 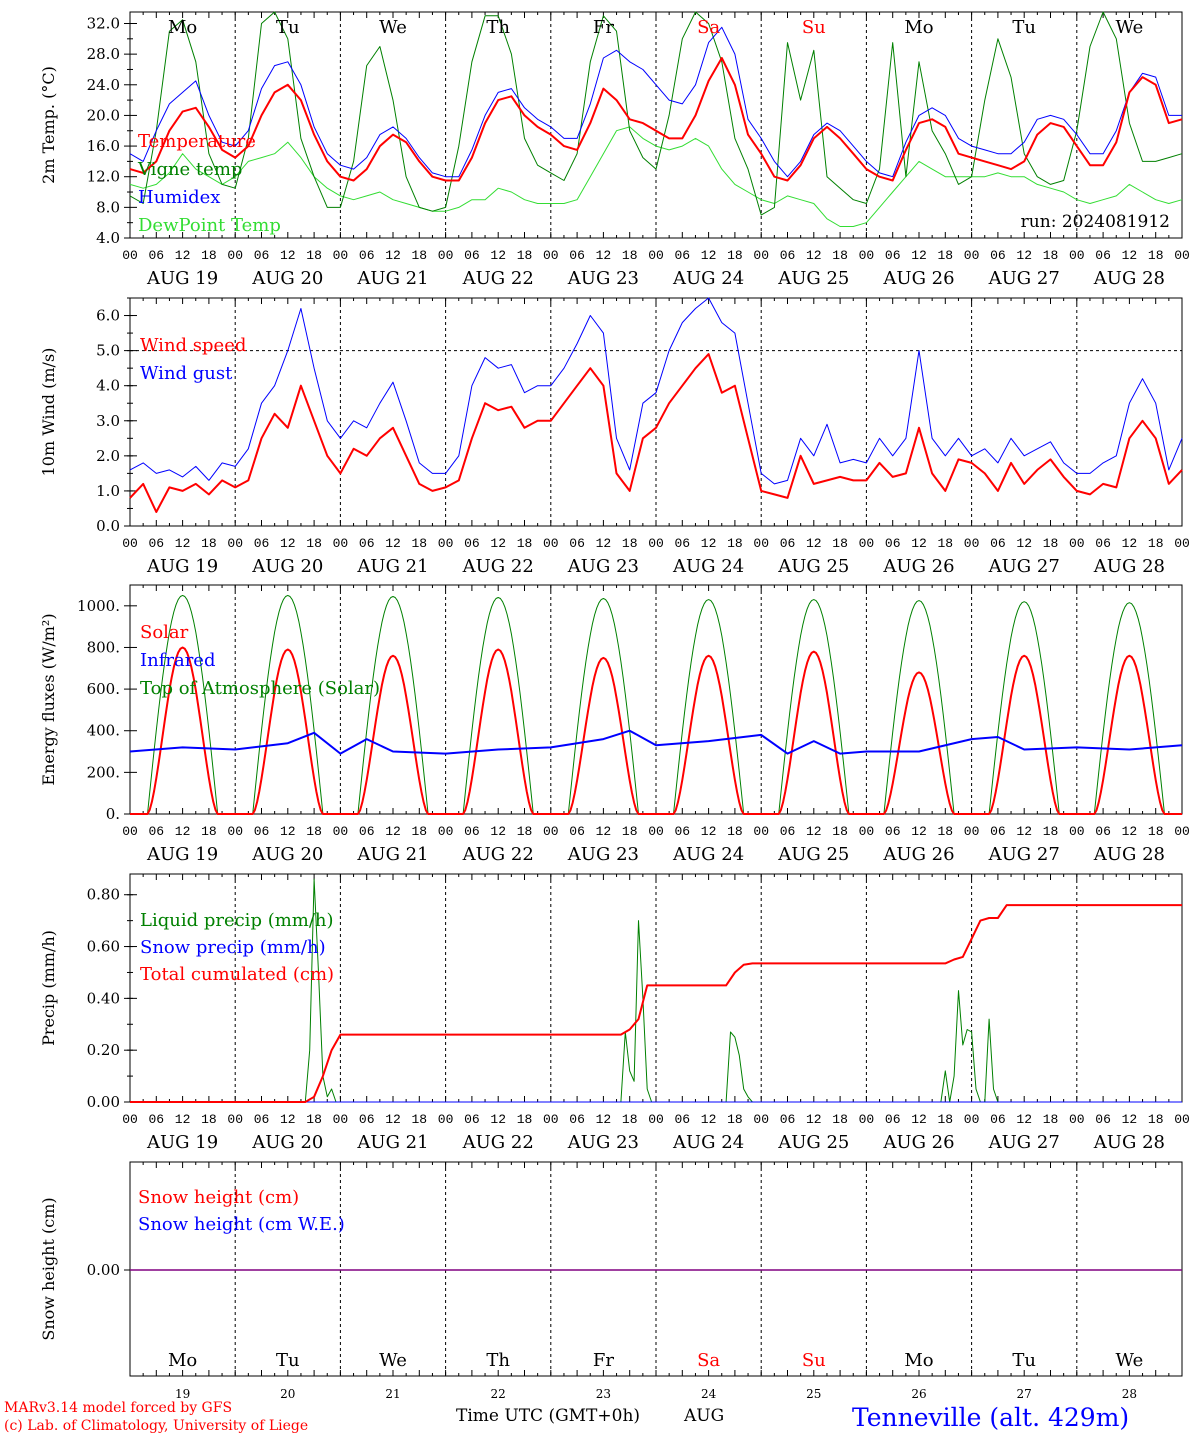 I want to click on y-tick-label: 600., so click(x=103, y=689).